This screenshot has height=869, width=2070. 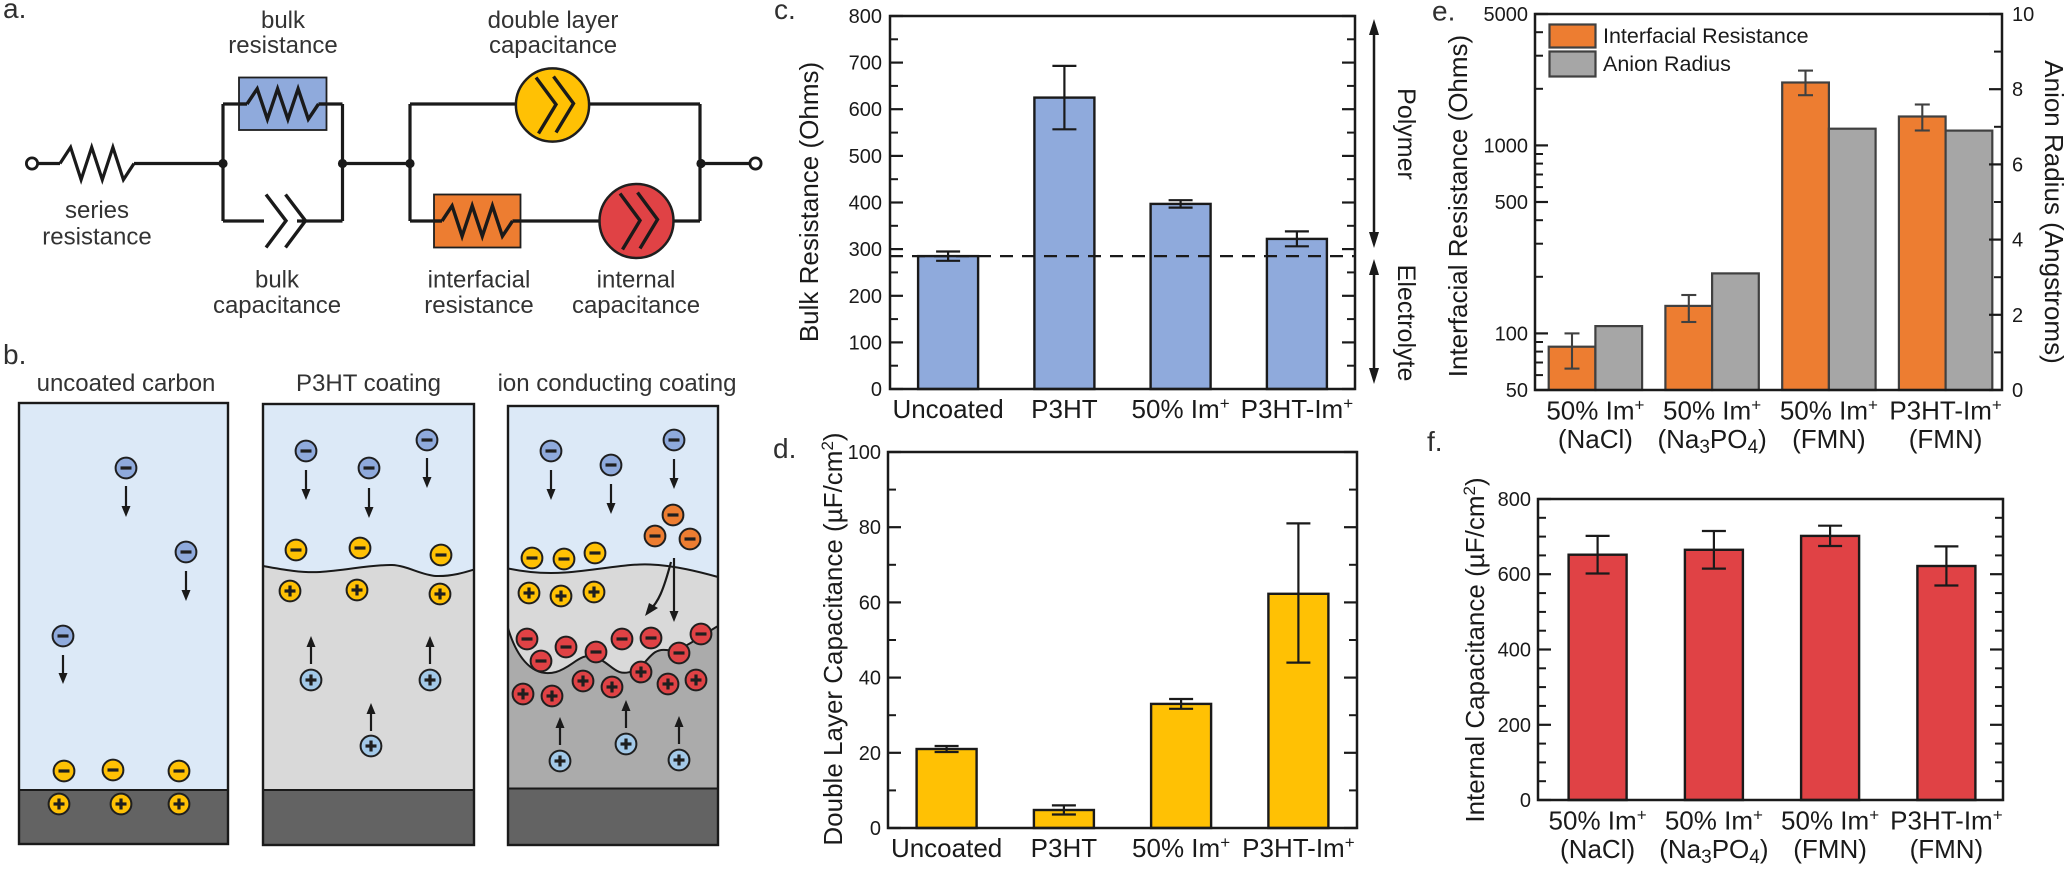 I want to click on svg-text: 4, so click(x=2017, y=241).